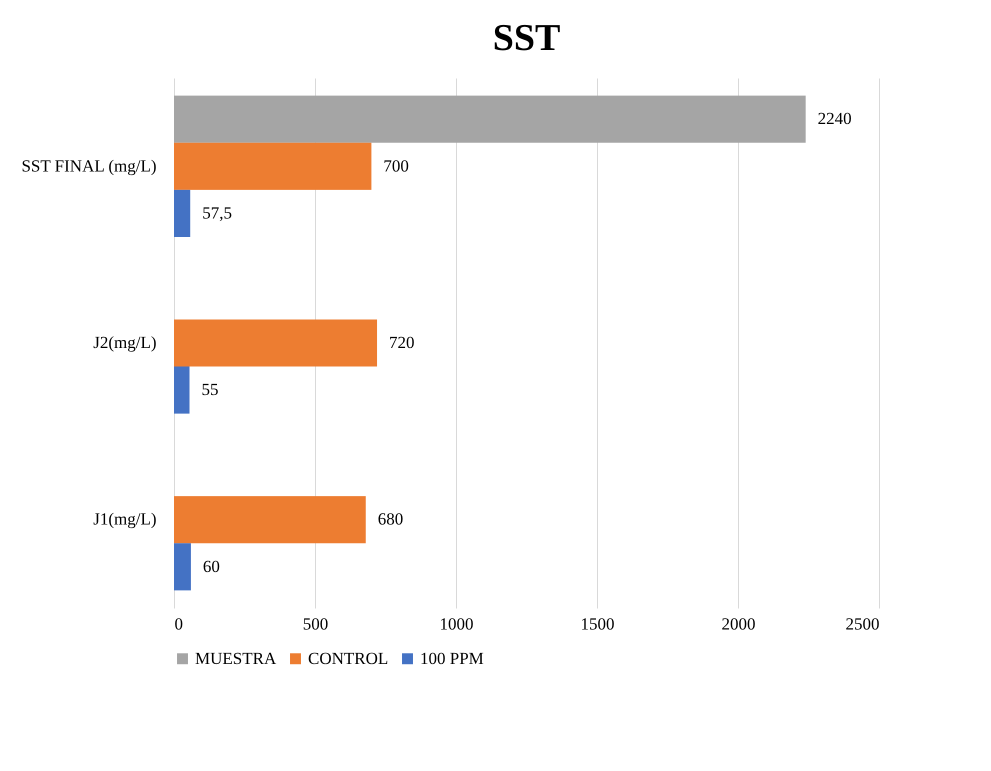 This screenshot has height=771, width=991. Describe the element at coordinates (88, 166) in the screenshot. I see `y-tick-label: SST FINAL (mg/L)` at that location.